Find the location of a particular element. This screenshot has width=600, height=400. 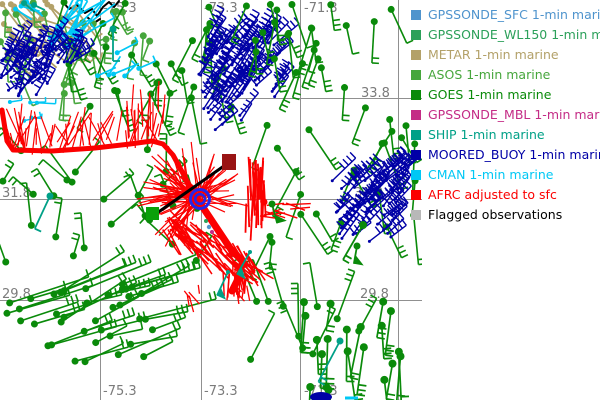

grid-label: 29.8 is located at coordinates (16, 294).